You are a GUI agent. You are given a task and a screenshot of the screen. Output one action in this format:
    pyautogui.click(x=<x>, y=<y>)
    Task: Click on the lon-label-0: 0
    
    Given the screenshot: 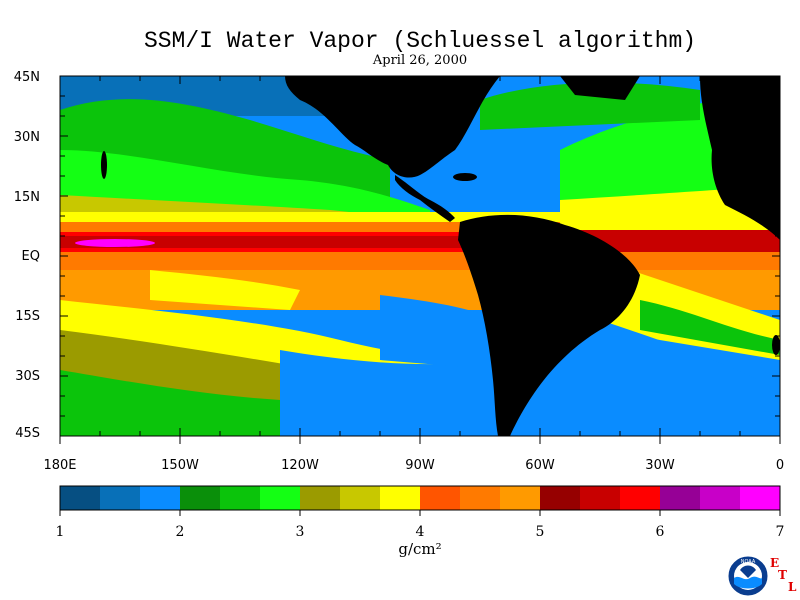 What is the action you would take?
    pyautogui.click(x=780, y=465)
    